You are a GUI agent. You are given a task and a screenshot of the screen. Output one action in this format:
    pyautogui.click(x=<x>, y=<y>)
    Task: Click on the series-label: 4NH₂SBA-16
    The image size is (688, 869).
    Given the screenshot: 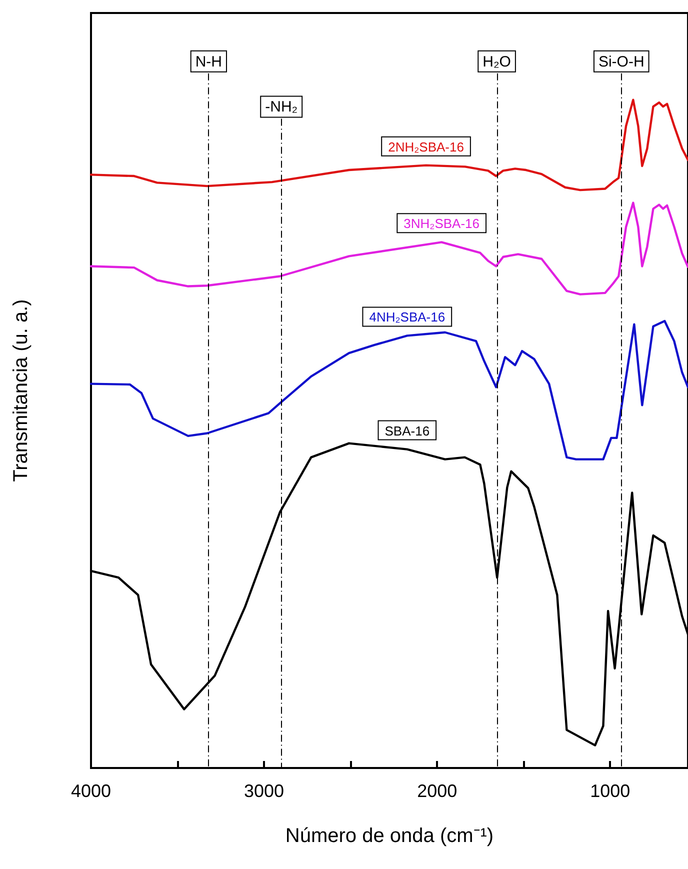 What is the action you would take?
    pyautogui.click(x=407, y=317)
    